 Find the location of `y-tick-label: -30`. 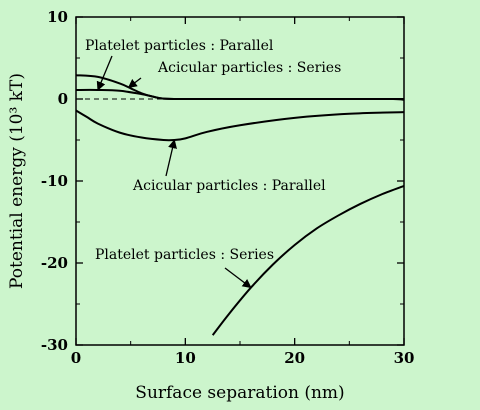

y-tick-label: -30 is located at coordinates (54, 345).